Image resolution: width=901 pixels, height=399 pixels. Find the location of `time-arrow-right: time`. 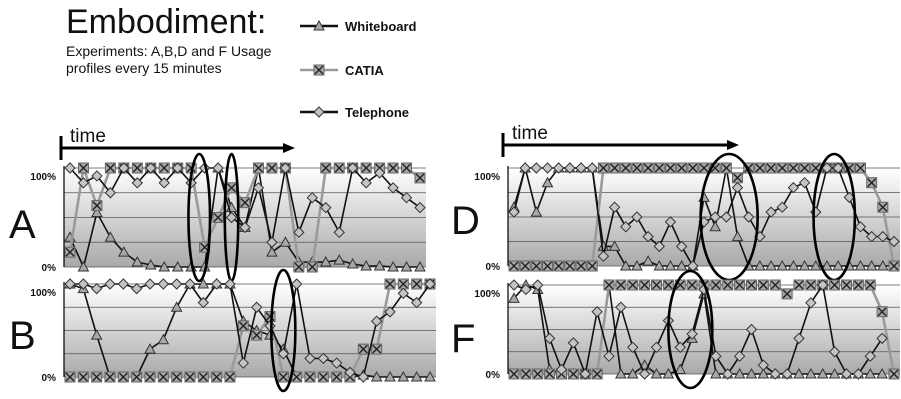

time-arrow-right: time is located at coordinates (620, 140).